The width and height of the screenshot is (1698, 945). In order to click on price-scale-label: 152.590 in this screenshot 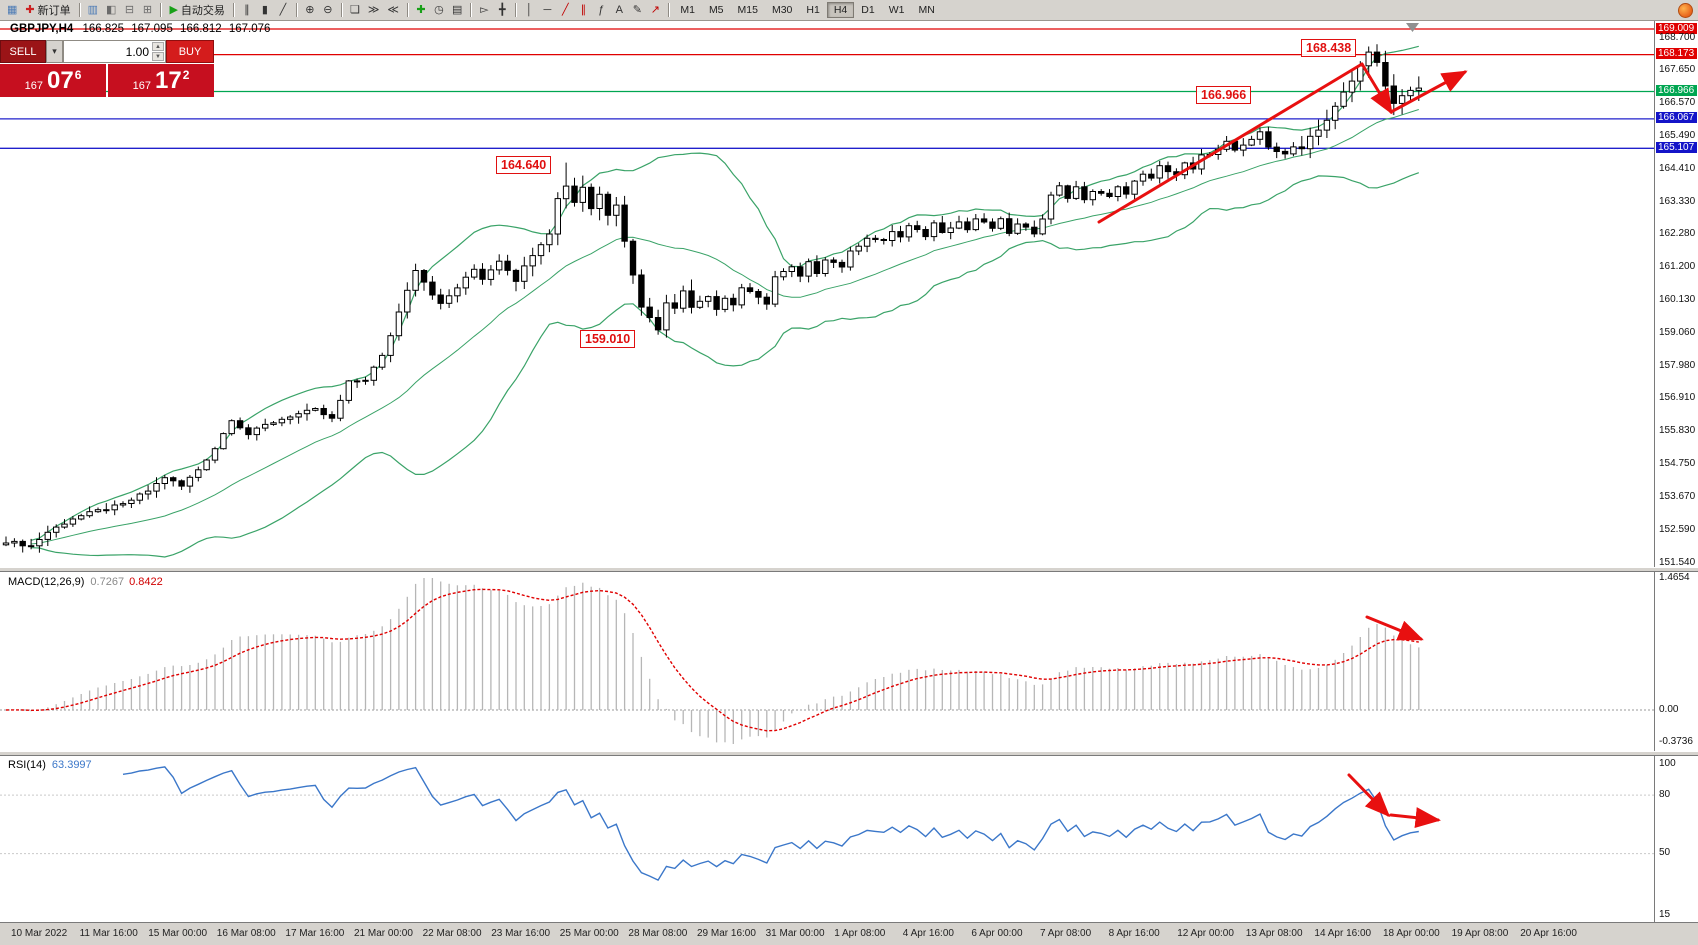, I will do `click(1677, 530)`.